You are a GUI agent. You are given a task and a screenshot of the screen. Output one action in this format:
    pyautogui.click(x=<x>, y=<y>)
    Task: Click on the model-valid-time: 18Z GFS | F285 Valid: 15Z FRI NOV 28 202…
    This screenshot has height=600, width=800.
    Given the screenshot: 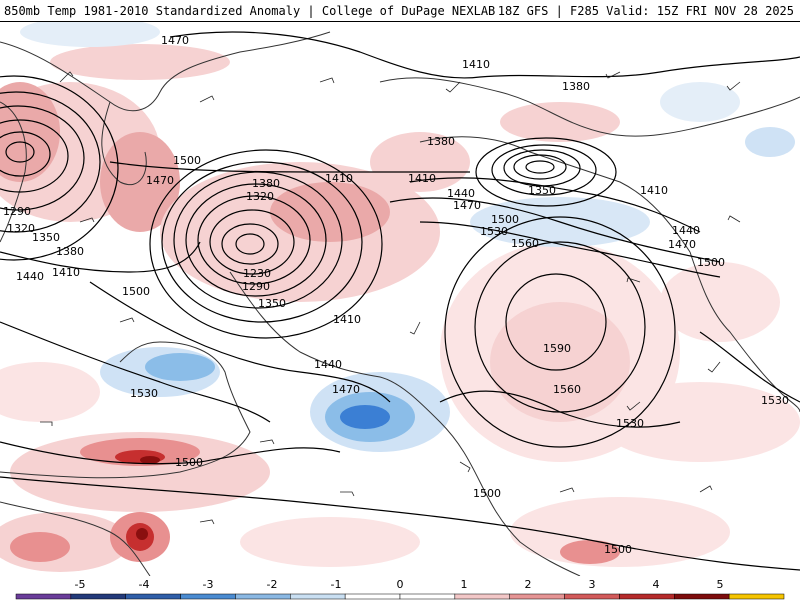 What is the action you would take?
    pyautogui.click(x=645, y=11)
    